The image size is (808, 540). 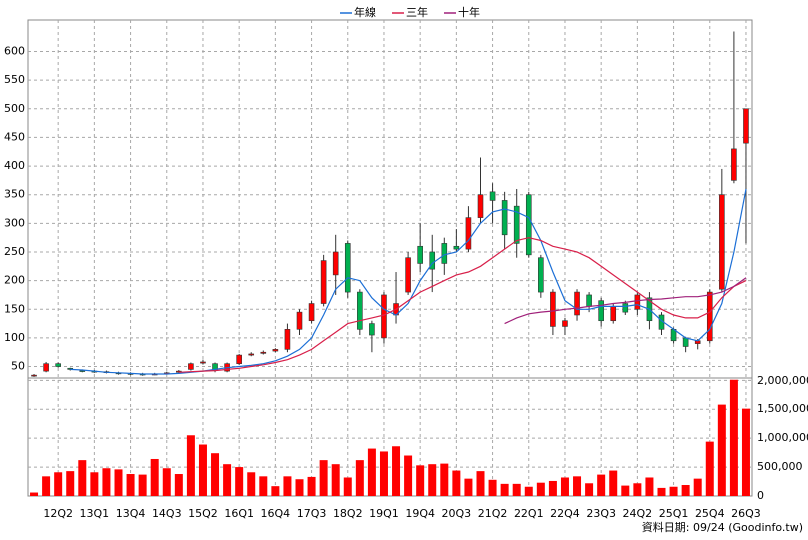 I want to click on x-tick-label: 16Q4, so click(x=276, y=513).